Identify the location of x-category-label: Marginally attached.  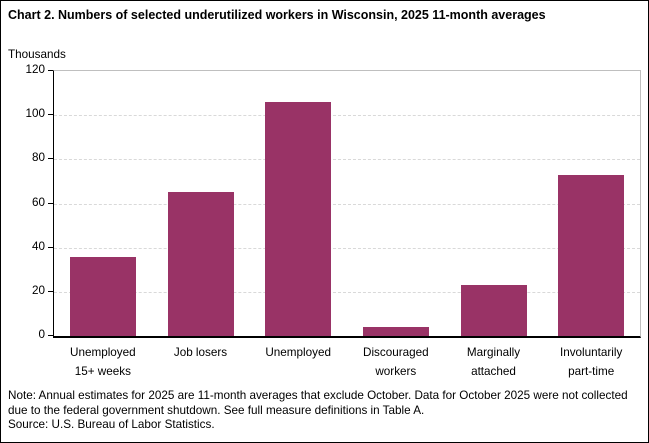
(493, 362).